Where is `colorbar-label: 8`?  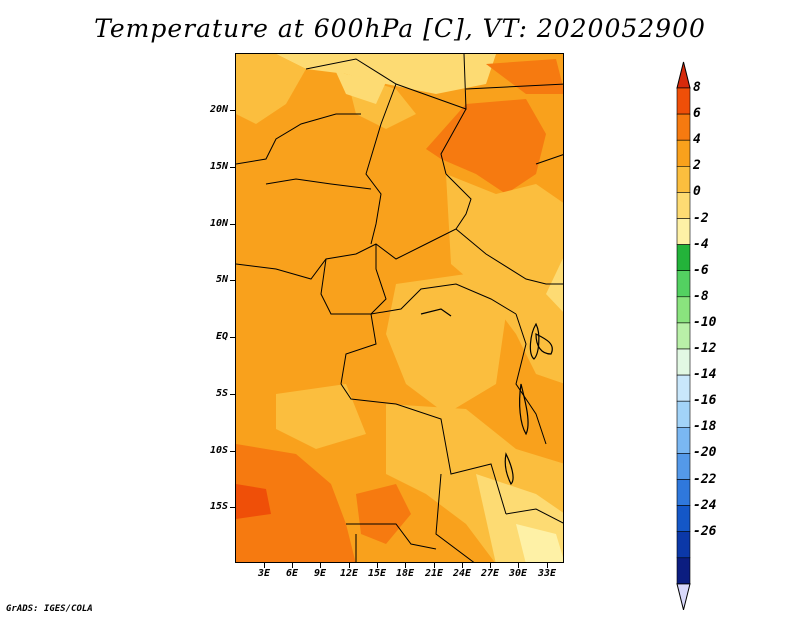 colorbar-label: 8 is located at coordinates (697, 87).